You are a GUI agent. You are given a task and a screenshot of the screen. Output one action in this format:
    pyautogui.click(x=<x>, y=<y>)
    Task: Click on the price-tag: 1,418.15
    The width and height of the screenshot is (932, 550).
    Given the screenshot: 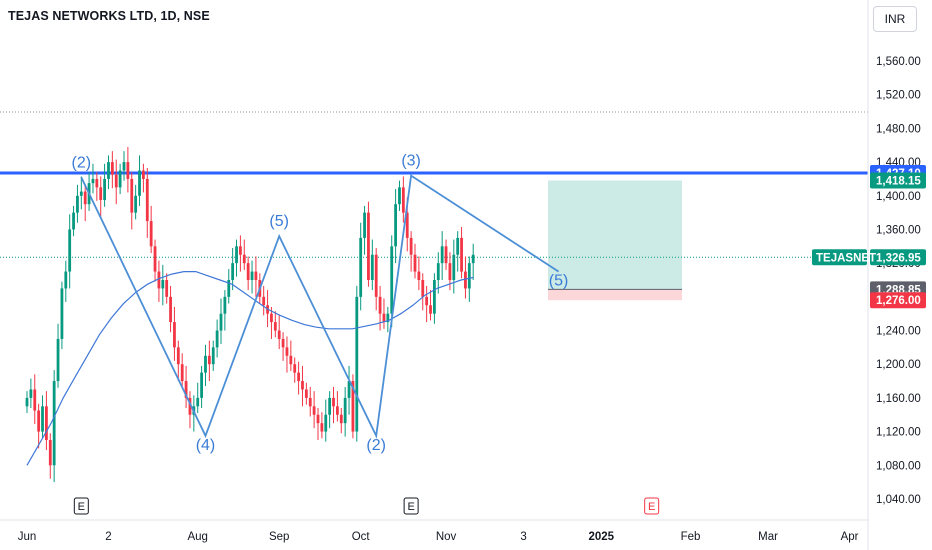 What is the action you would take?
    pyautogui.click(x=898, y=180)
    